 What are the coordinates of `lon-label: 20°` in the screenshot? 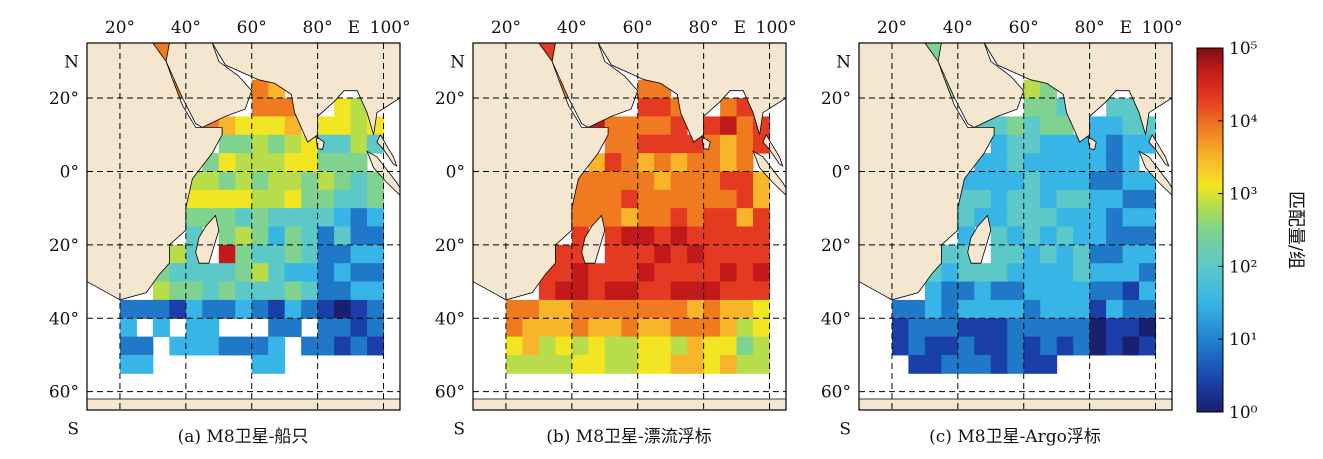 It's located at (506, 28).